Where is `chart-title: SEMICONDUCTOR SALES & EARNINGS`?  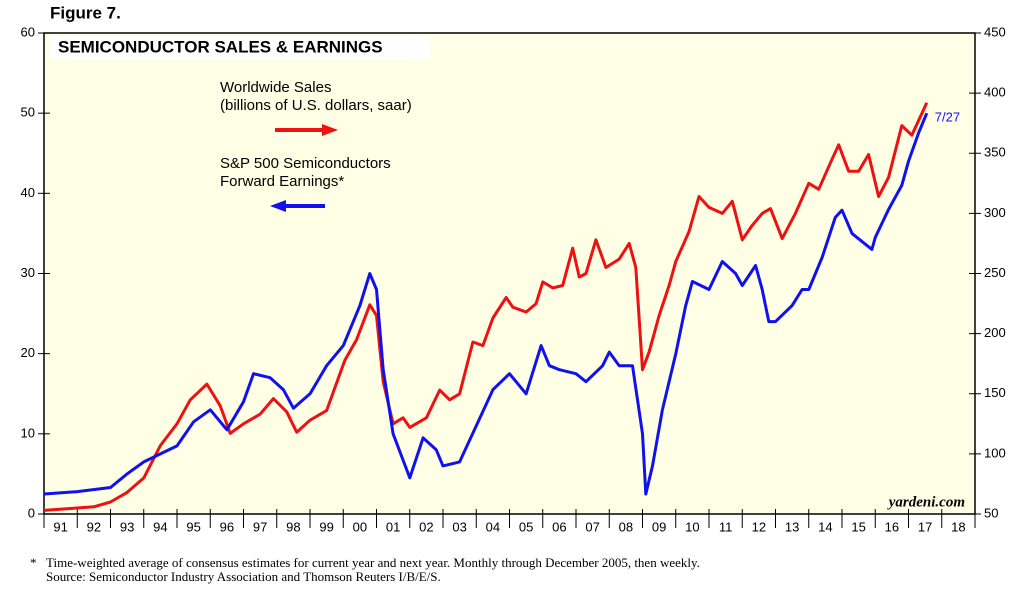 chart-title: SEMICONDUCTOR SALES & EARNINGS is located at coordinates (220, 46).